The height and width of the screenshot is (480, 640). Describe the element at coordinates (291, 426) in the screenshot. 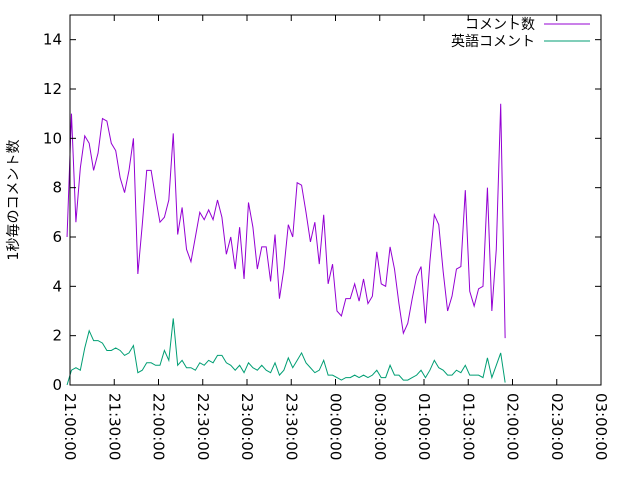

I see `x-tick-label: 23:30:00` at that location.